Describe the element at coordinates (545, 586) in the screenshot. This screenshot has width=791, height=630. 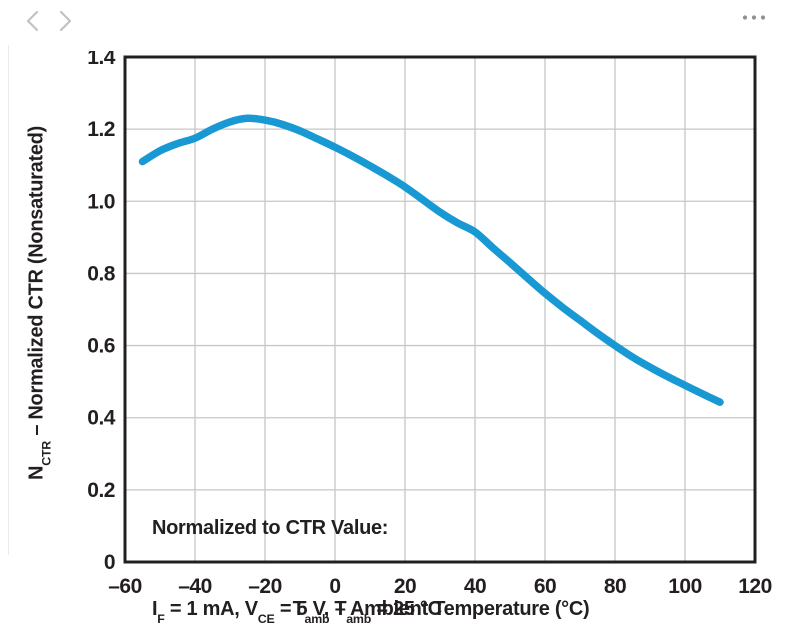
I see `x-tick-label: 60` at that location.